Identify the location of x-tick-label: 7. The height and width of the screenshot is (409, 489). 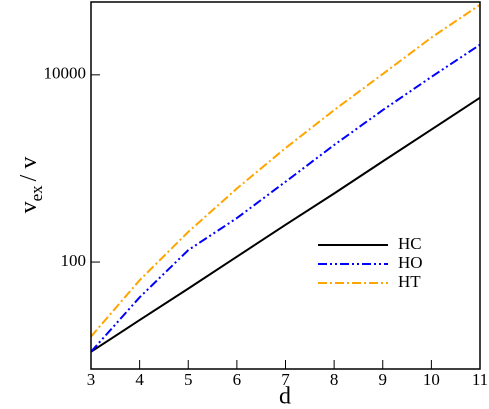
(285, 379).